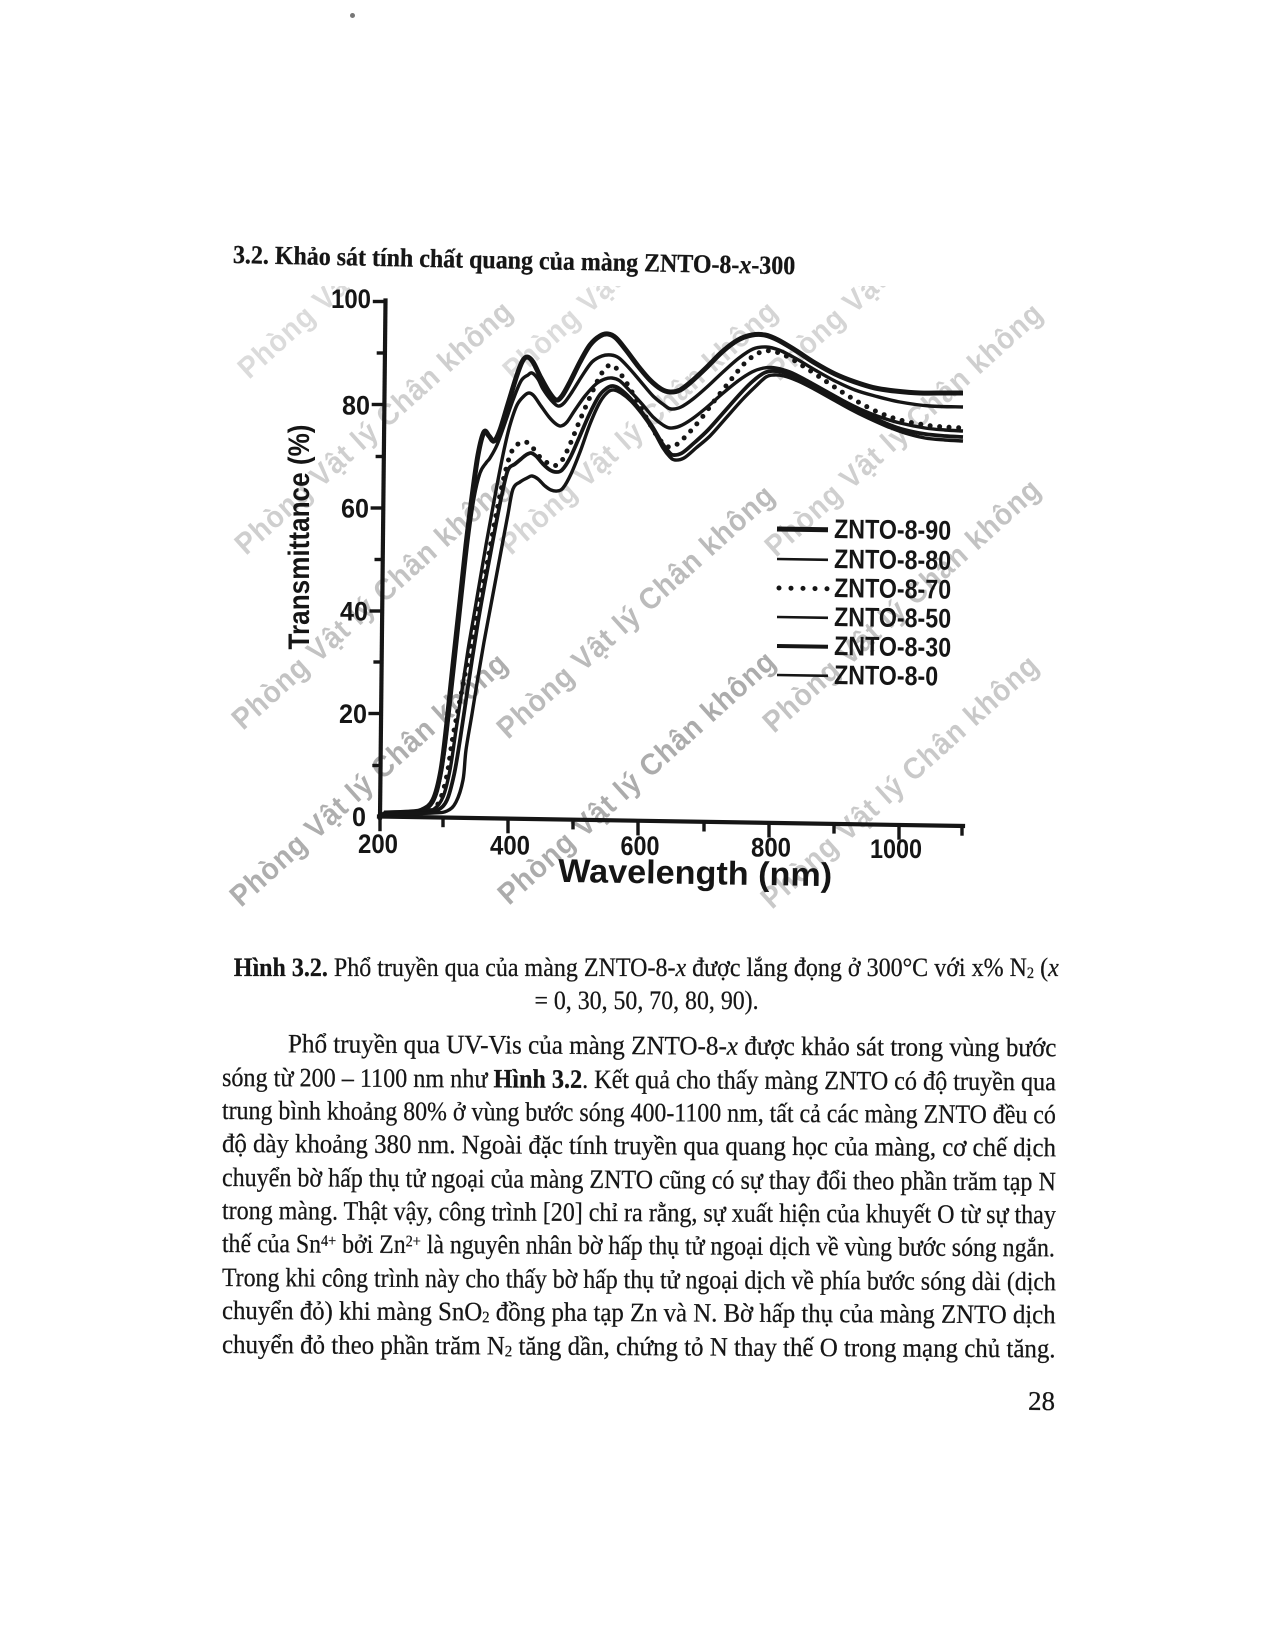 This screenshot has height=1650, width=1275. Describe the element at coordinates (771, 848) in the screenshot. I see `svg-text: 800` at that location.